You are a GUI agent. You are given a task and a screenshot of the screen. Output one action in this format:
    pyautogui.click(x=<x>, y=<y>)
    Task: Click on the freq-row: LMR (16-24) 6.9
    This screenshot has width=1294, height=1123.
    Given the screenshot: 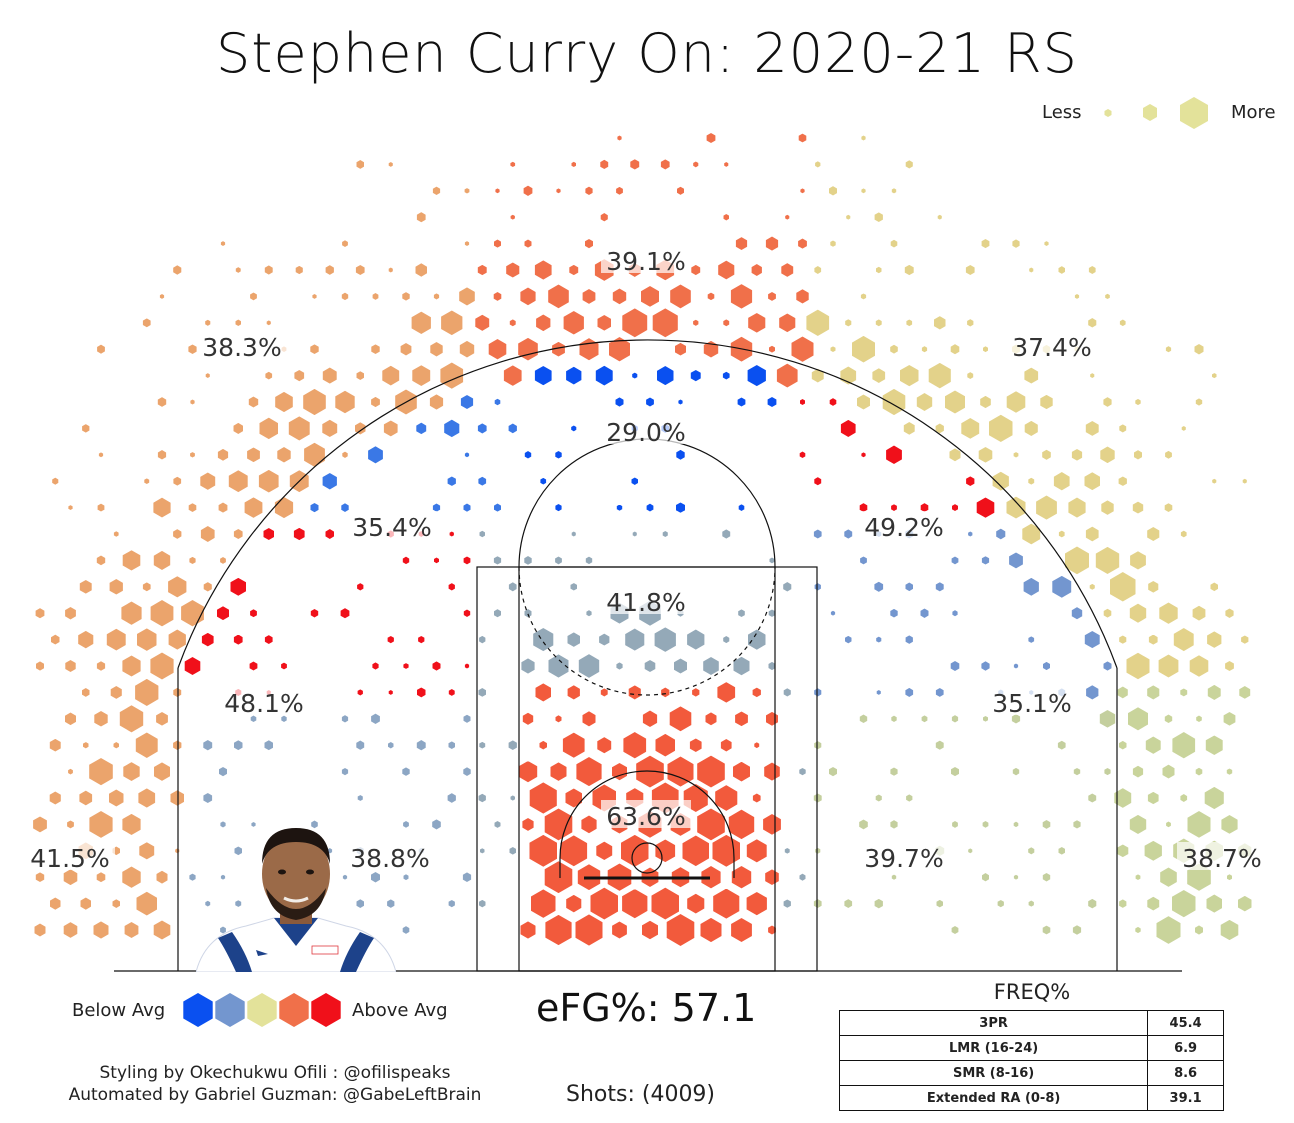 What is the action you would take?
    pyautogui.click(x=1031, y=1048)
    